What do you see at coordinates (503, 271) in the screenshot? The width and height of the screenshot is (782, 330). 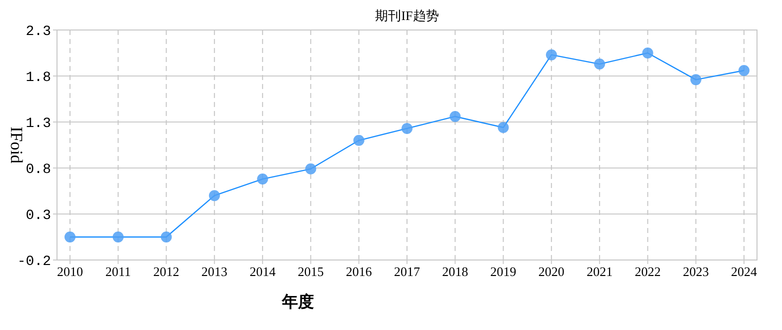 I see `x-tick-label: 2019` at bounding box center [503, 271].